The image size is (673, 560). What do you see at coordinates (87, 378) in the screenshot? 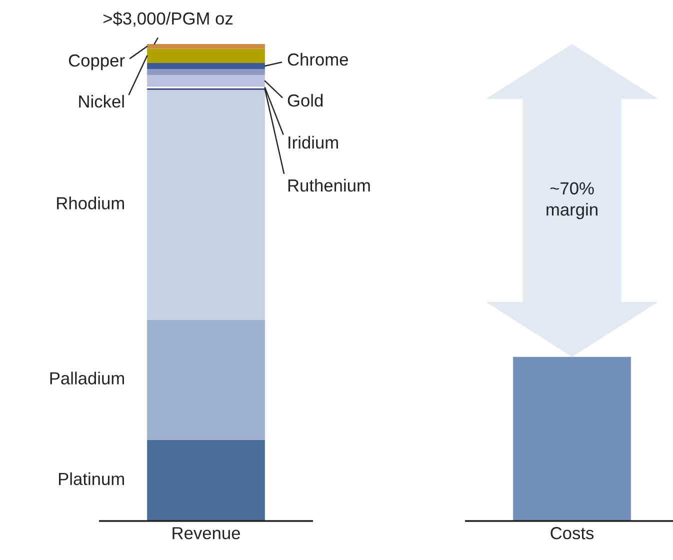
I see `series-label: Palladium` at bounding box center [87, 378].